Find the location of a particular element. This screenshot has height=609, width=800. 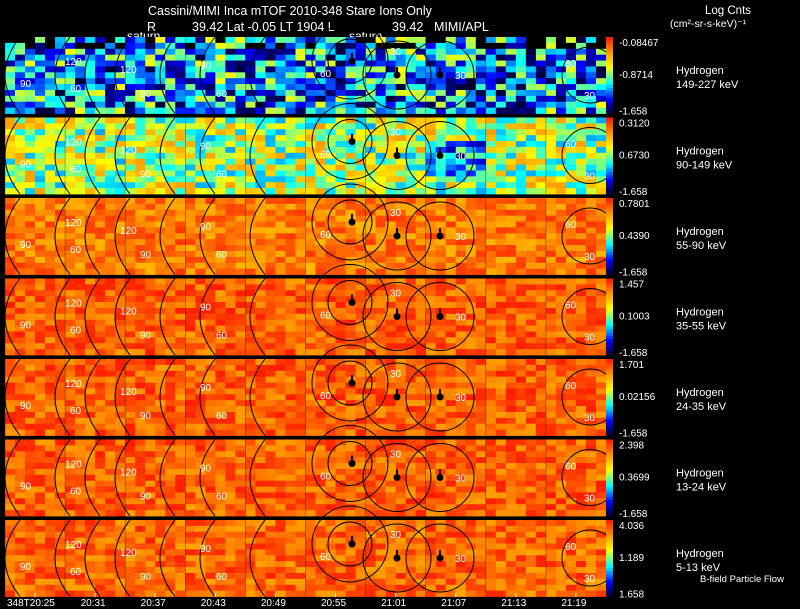

image-frame is located at coordinates (396, 478).